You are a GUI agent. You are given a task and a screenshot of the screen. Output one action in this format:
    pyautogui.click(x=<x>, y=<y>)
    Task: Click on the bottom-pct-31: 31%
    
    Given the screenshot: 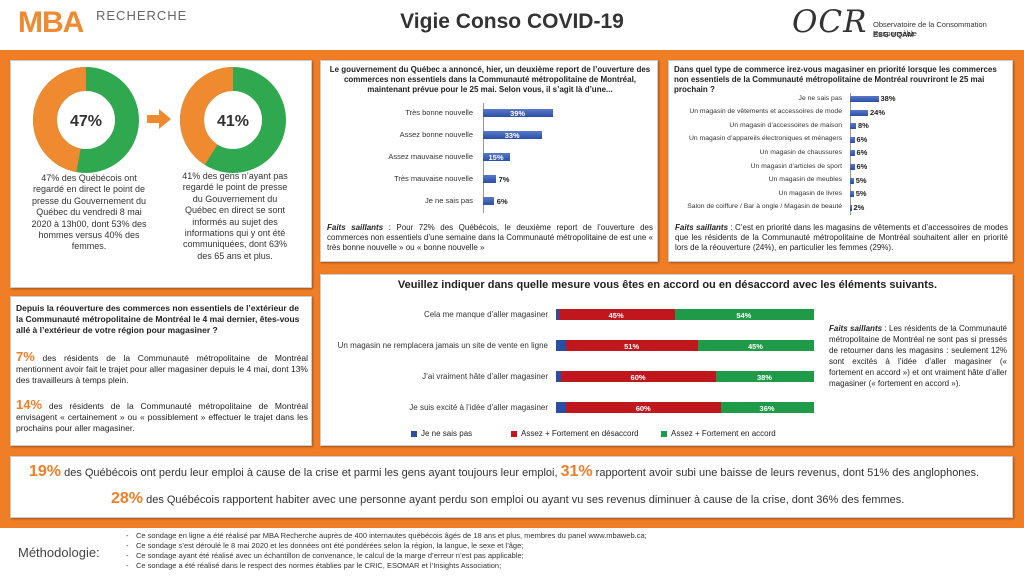 What is the action you would take?
    pyautogui.click(x=576, y=471)
    